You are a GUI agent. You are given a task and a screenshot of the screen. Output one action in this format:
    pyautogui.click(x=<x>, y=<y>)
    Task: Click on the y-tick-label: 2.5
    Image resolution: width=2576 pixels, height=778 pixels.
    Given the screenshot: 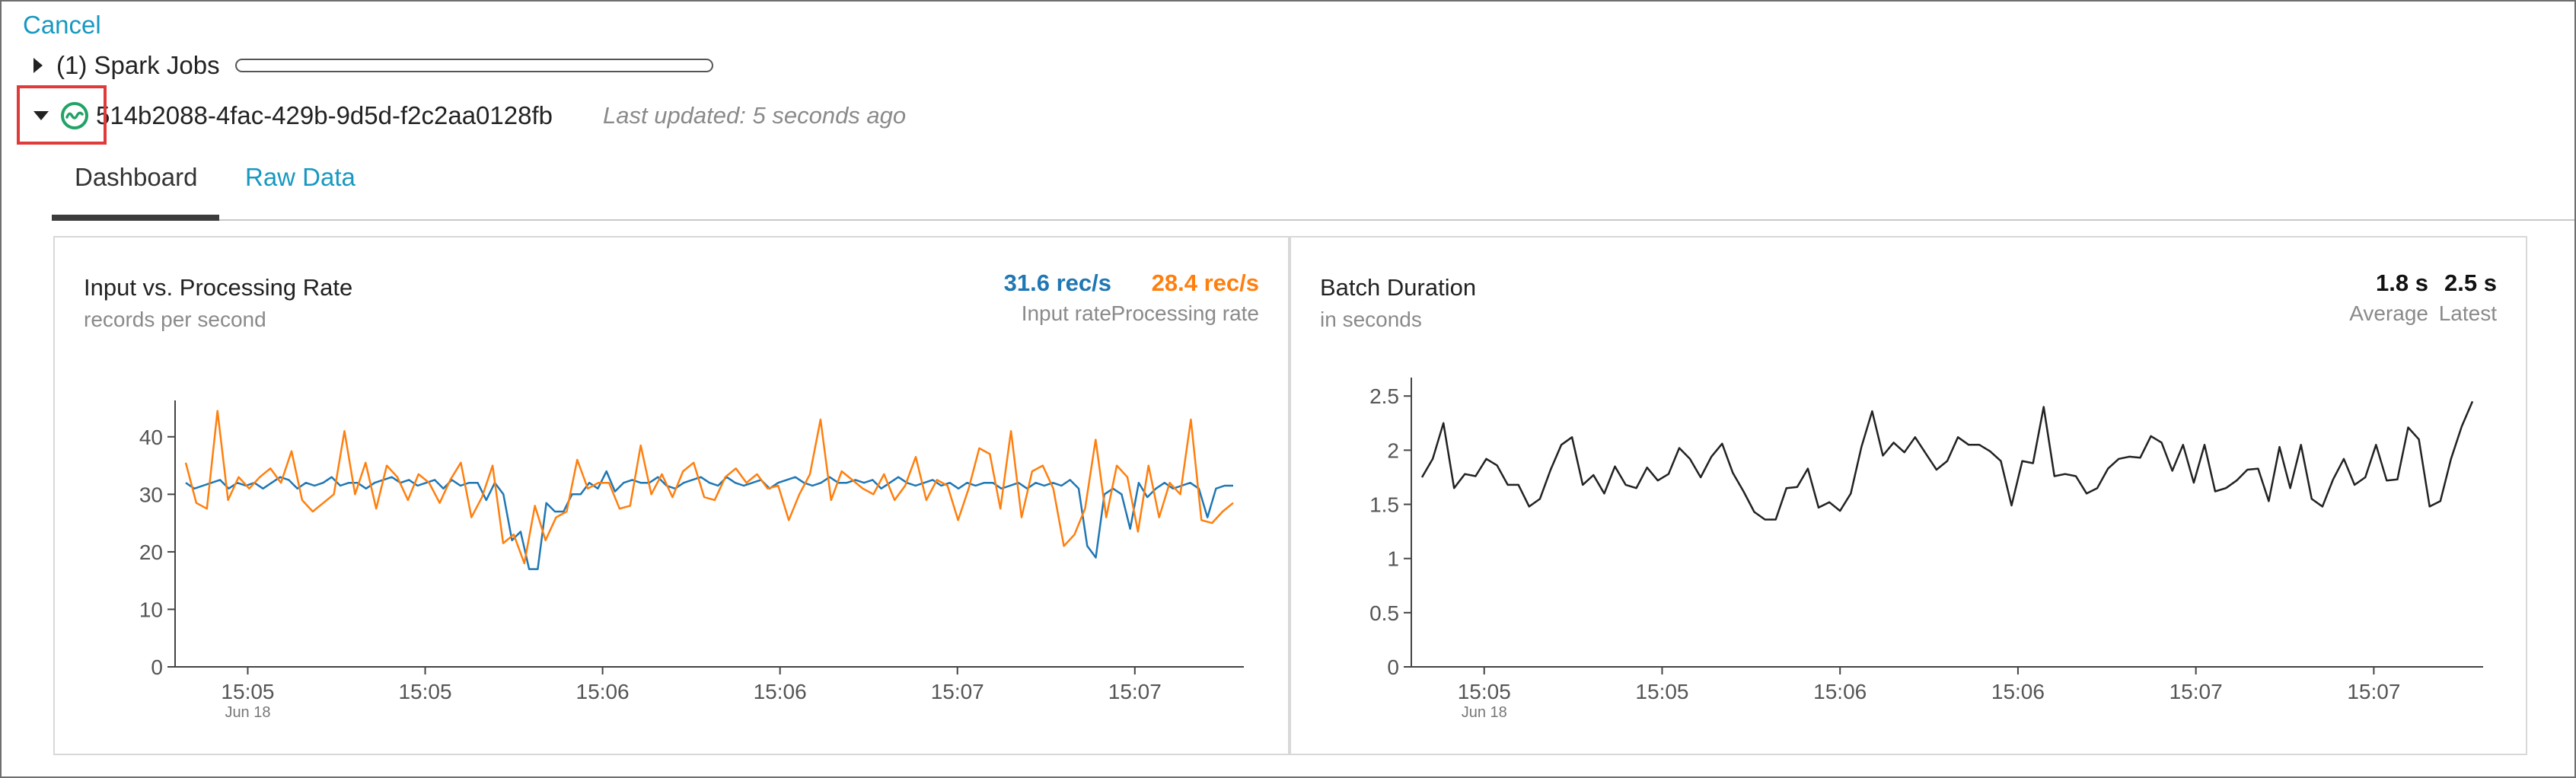 What is the action you would take?
    pyautogui.click(x=1384, y=396)
    